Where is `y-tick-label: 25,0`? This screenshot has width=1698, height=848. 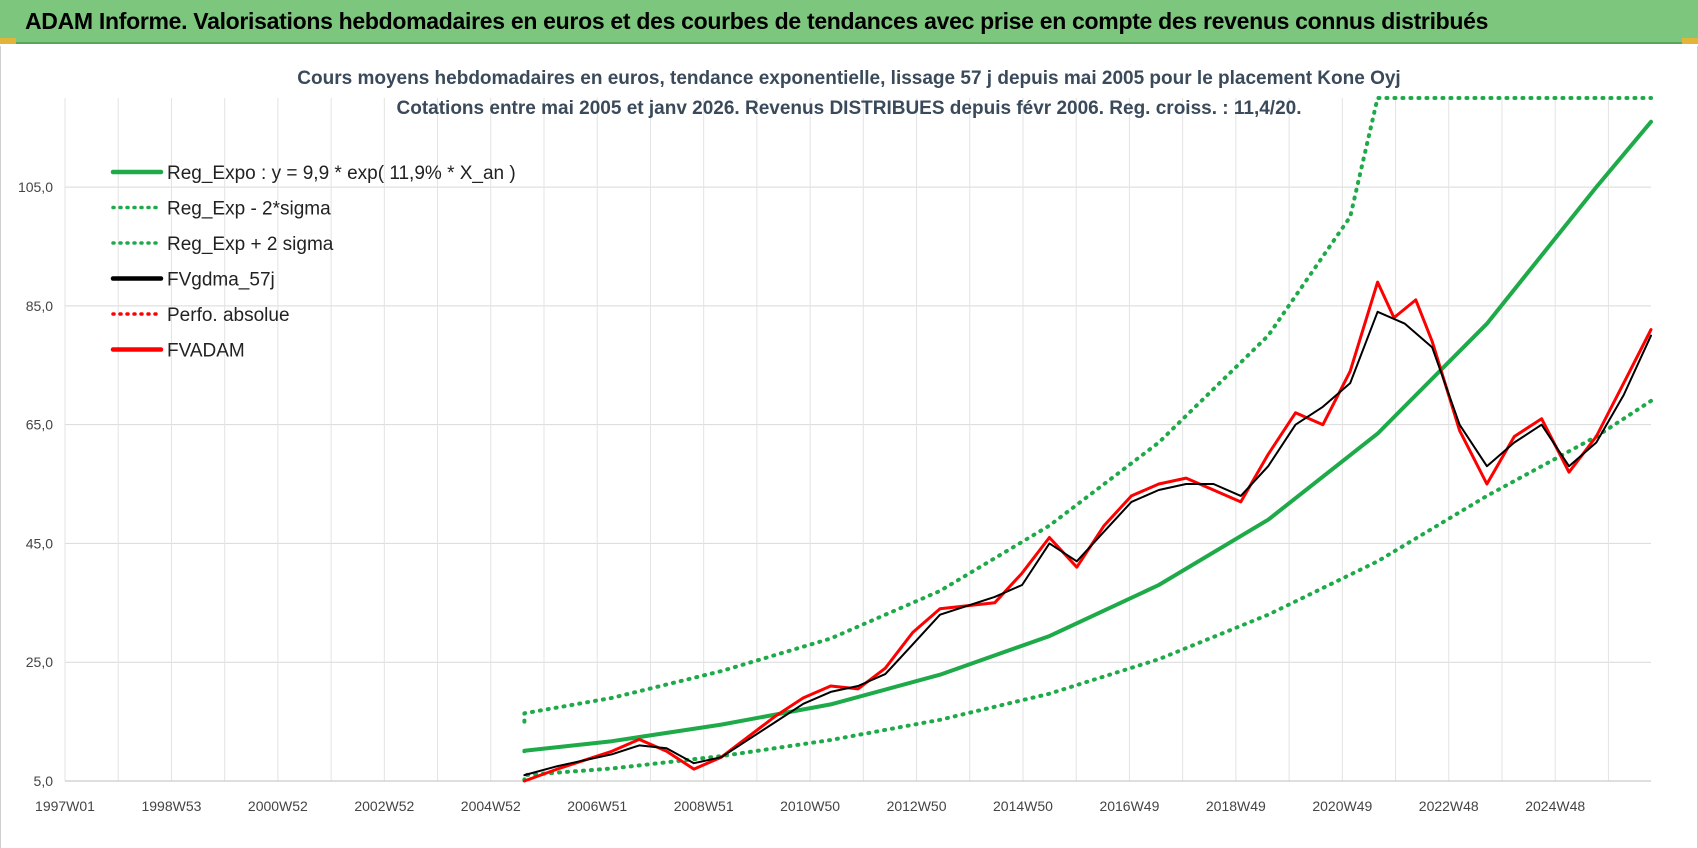
y-tick-label: 25,0 is located at coordinates (39, 662).